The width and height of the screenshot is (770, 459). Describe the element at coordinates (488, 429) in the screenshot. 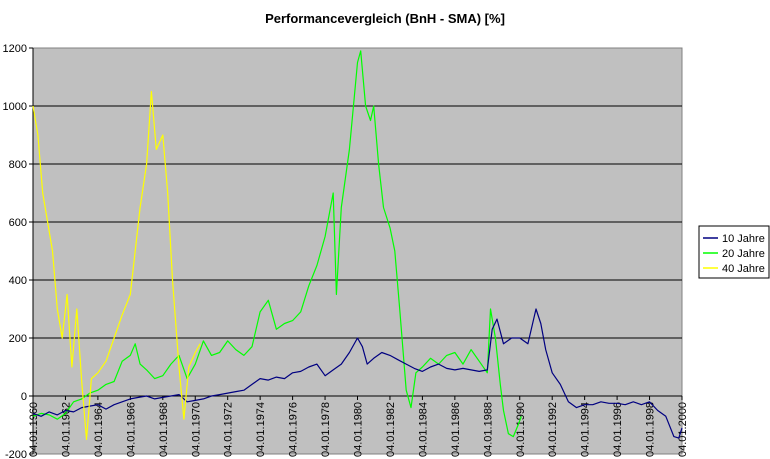

I see `x-tick-label: 04.01.1988` at that location.